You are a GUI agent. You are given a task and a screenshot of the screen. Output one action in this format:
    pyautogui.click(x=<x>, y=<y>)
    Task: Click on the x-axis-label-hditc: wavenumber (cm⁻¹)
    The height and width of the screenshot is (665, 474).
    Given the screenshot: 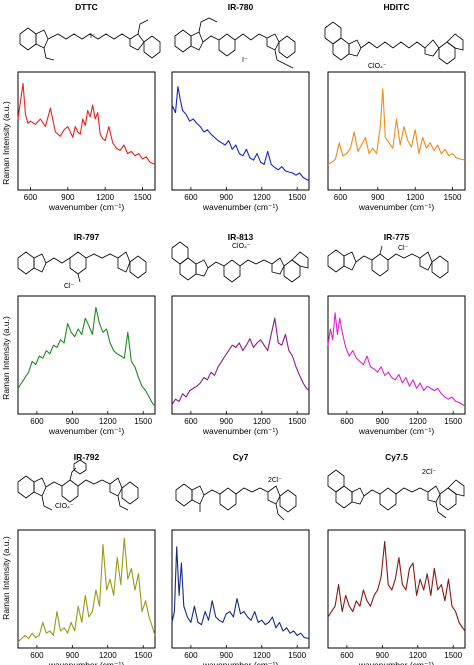 What is the action you would take?
    pyautogui.click(x=396, y=207)
    